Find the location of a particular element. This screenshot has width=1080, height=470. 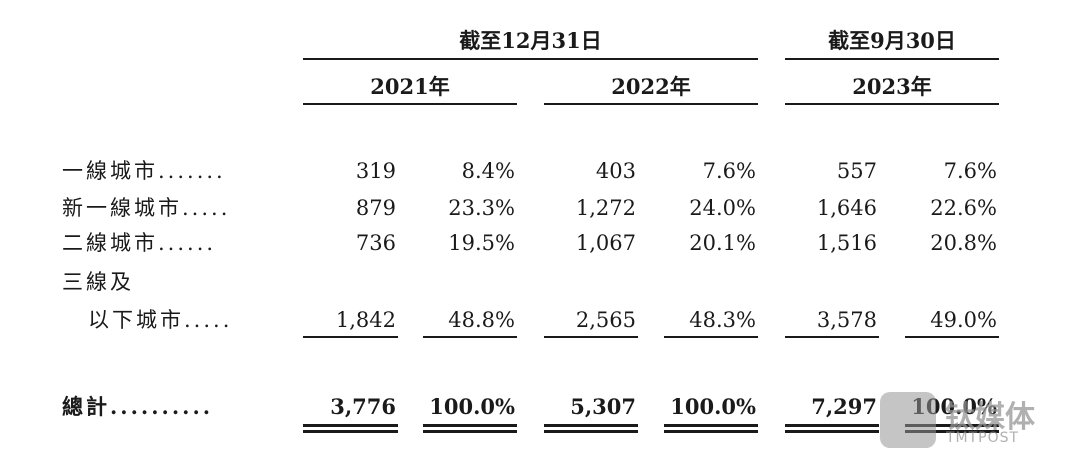

year-header: 2022年 is located at coordinates (651, 86).